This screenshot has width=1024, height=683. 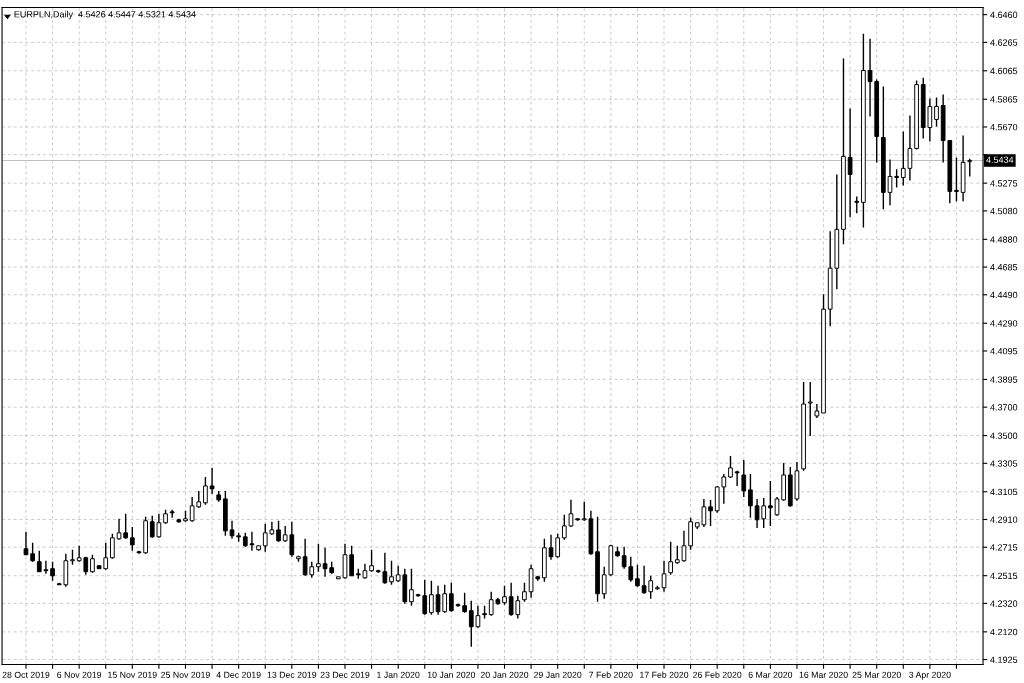 I want to click on y-tick-label: 4.4880, so click(x=1004, y=239).